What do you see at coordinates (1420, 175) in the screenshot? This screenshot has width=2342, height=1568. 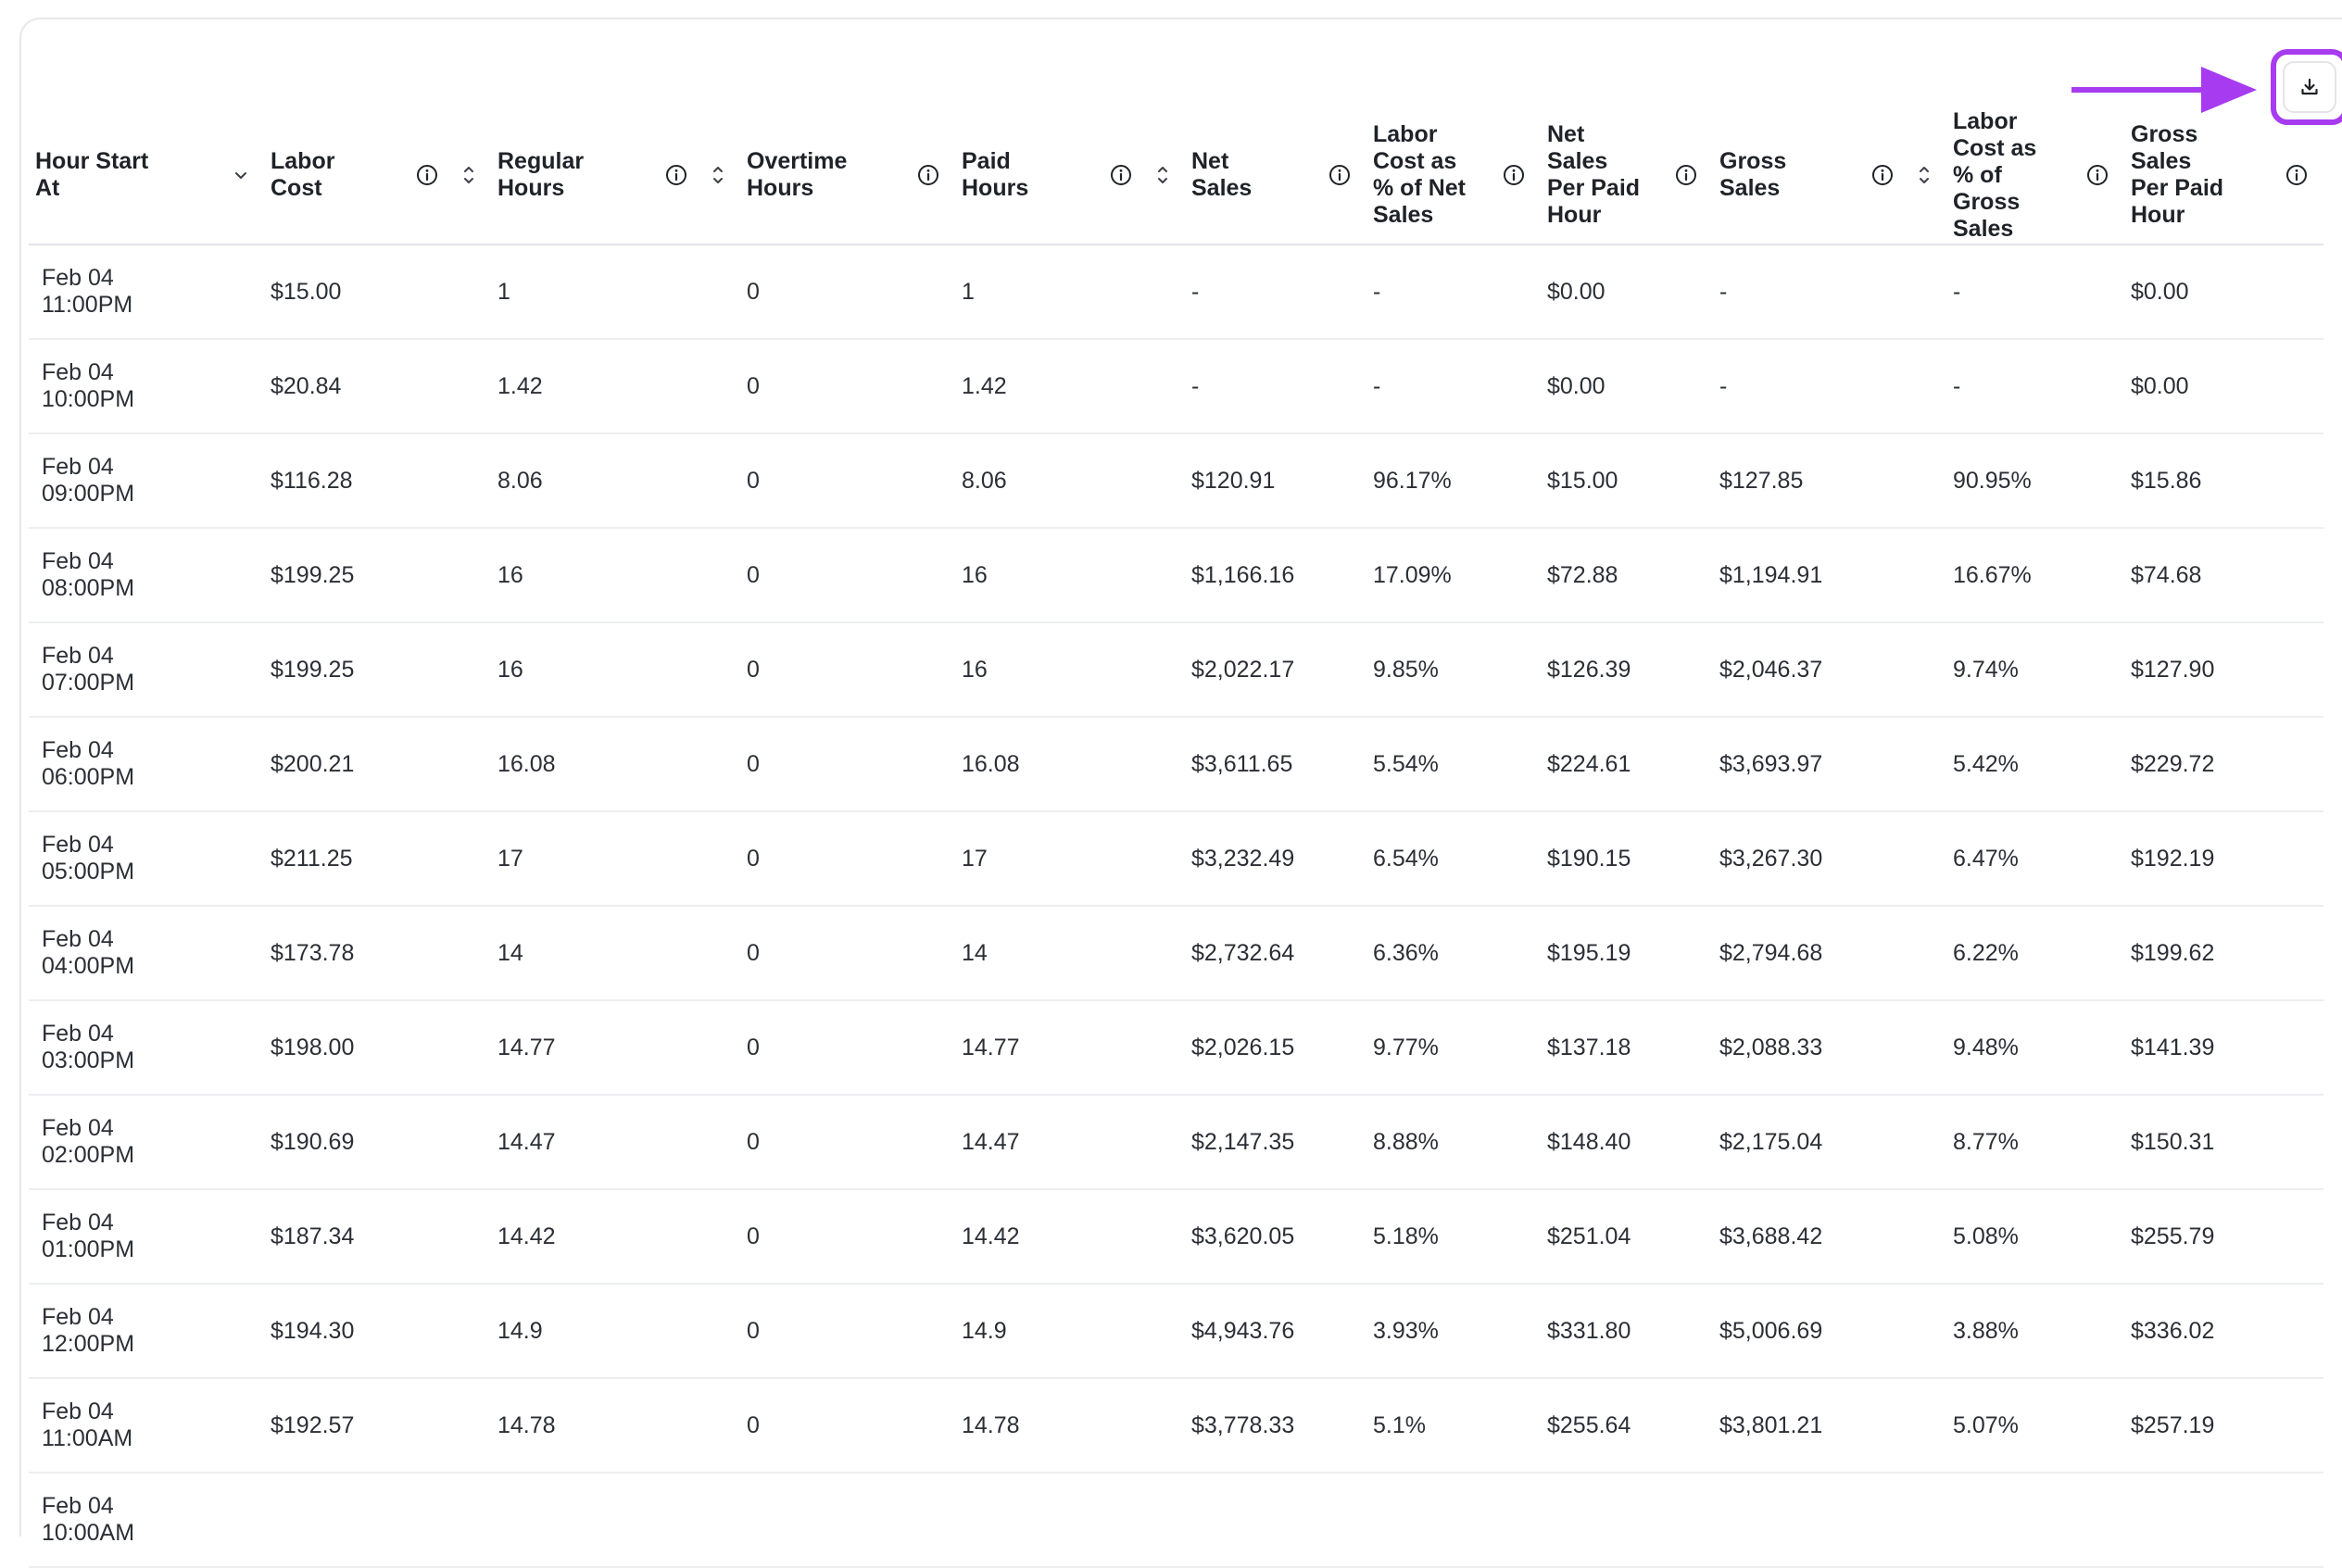 I see `column-header-label: Labor Cost as % of Net Sales` at bounding box center [1420, 175].